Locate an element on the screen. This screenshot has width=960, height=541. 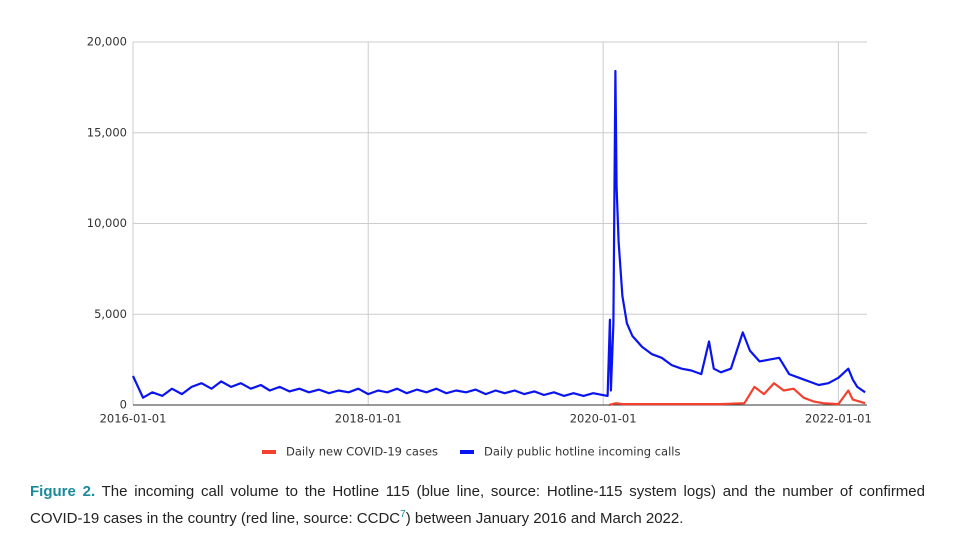
y-tick-label: 15,000 is located at coordinates (107, 132).